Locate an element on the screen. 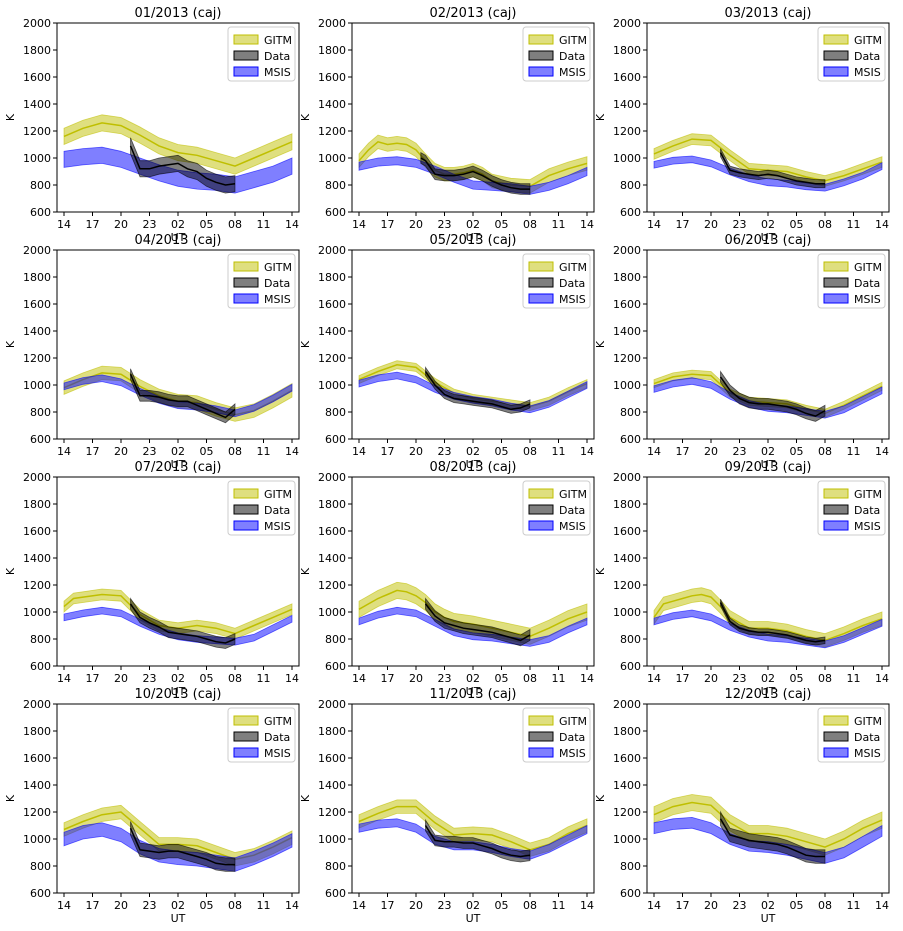  subplot-title: 02/2013 (caj) is located at coordinates (472, 13).